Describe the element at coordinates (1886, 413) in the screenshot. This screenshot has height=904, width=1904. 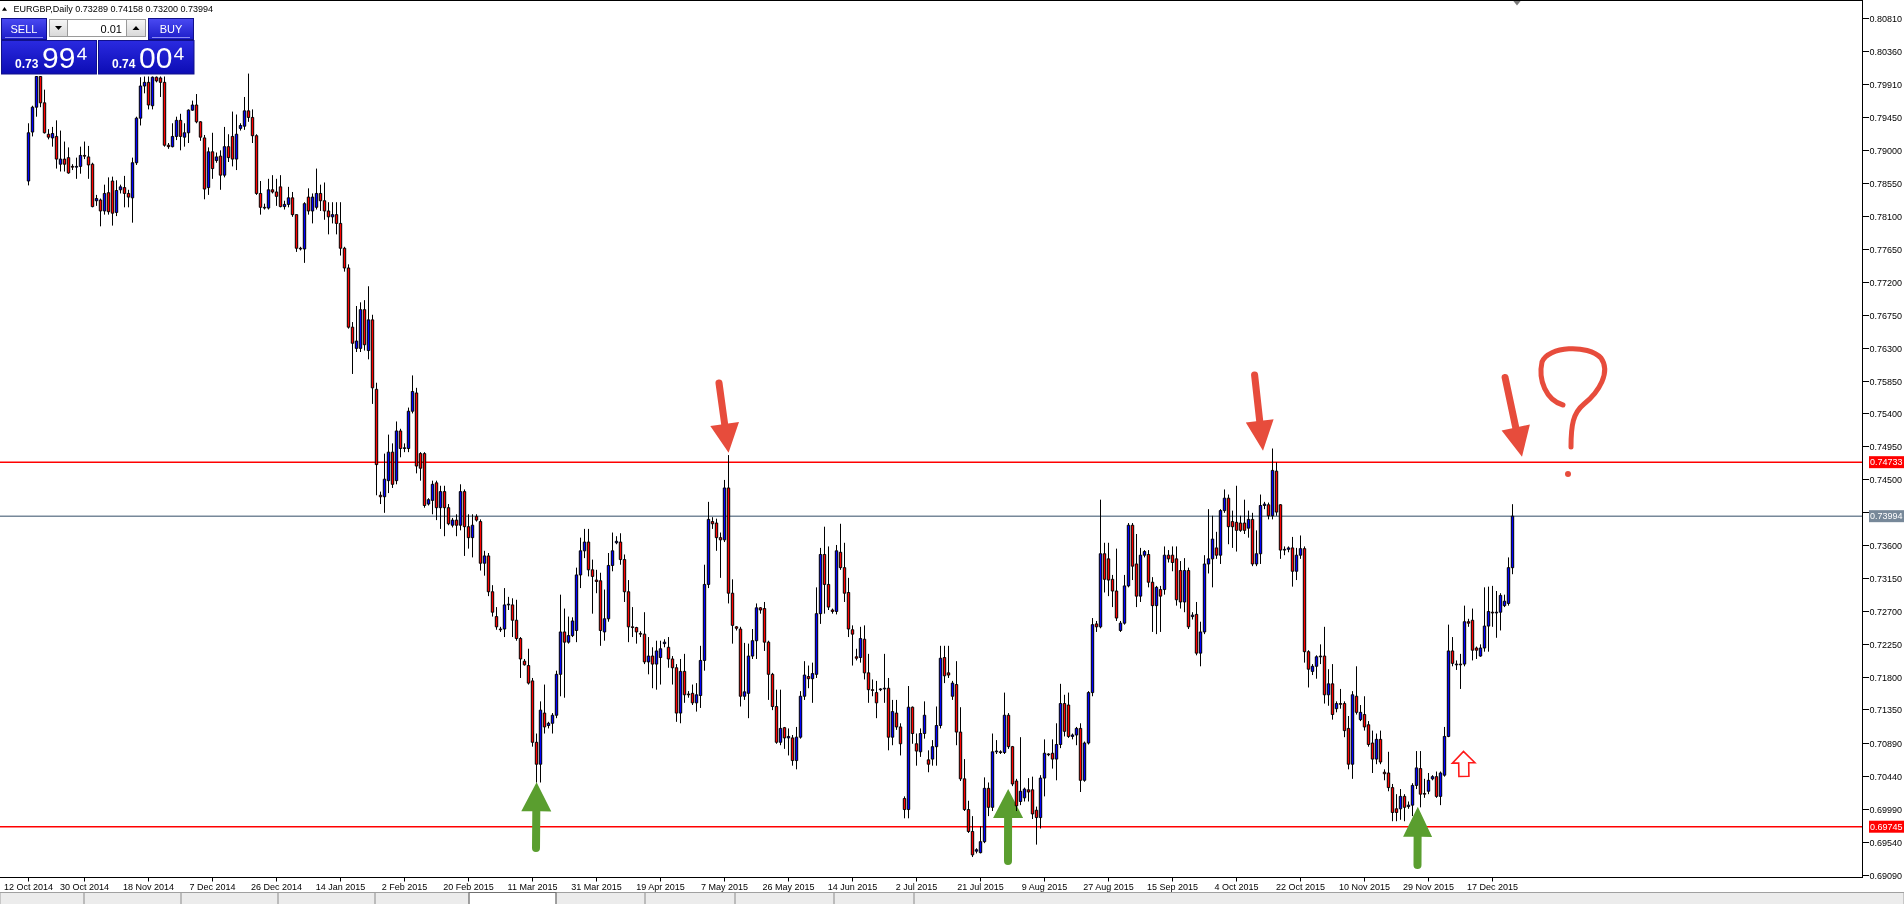
I see `y-tick-label: 0.75400` at that location.